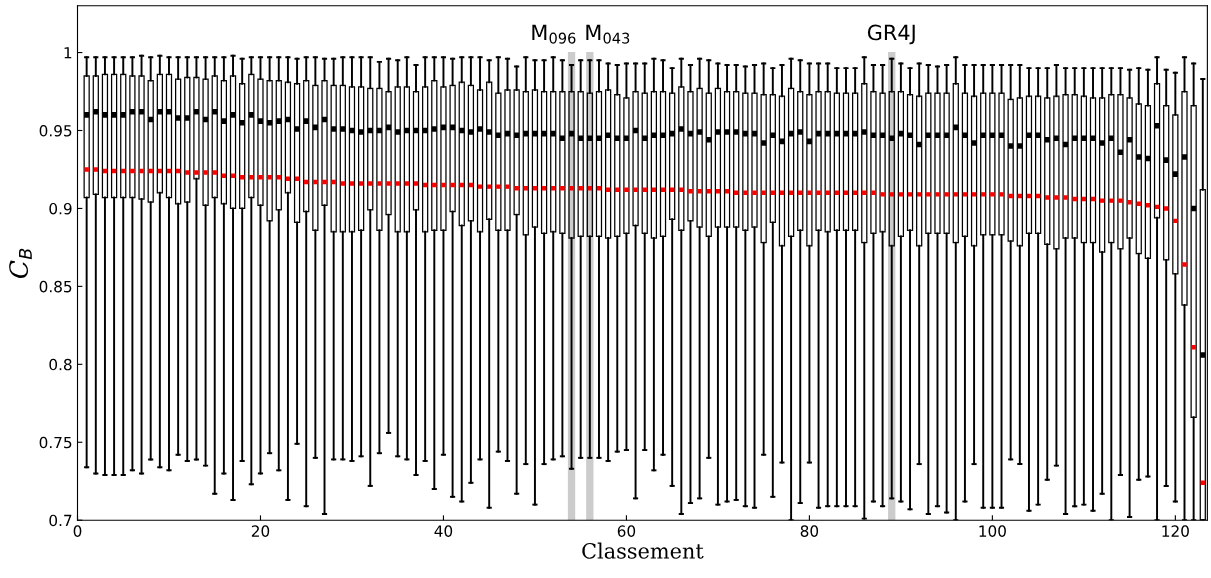 Image resolution: width=1211 pixels, height=578 pixels. Describe the element at coordinates (68, 53) in the screenshot. I see `y-tick-label: 1` at that location.